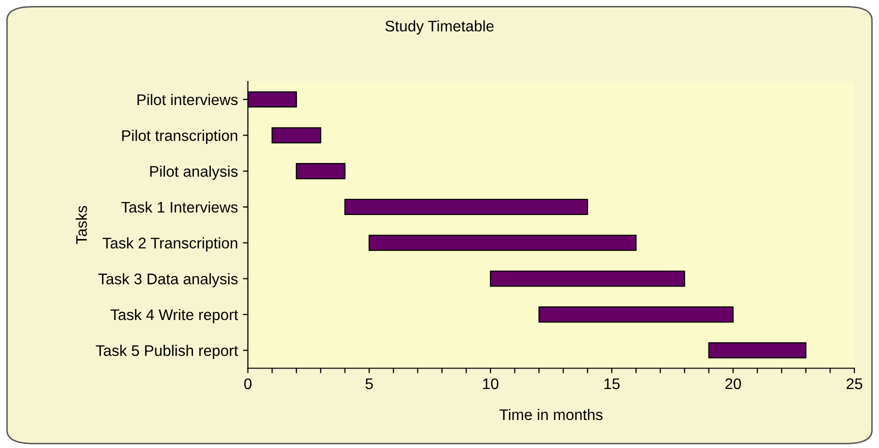  Describe the element at coordinates (174, 316) in the screenshot. I see `y-tick-label: Task 4 Write report` at that location.